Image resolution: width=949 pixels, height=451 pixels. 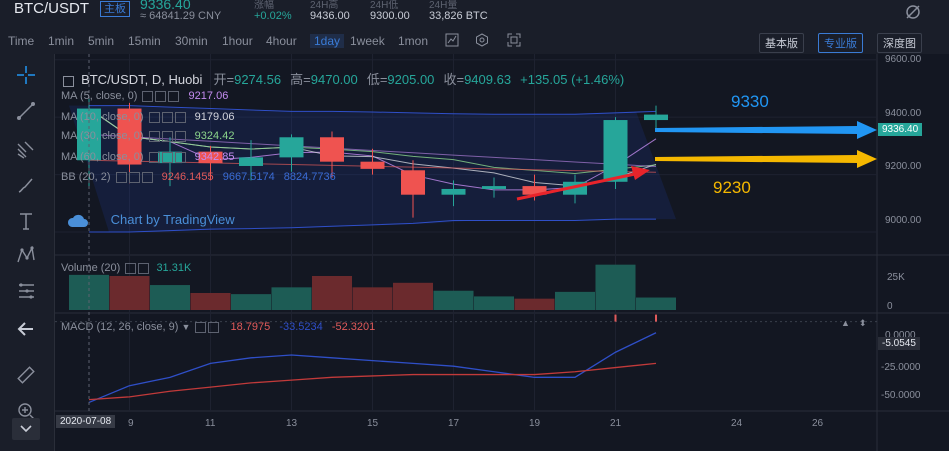 I want to click on ma30-legend: MA (30, close, 0) 9324.42, so click(x=147, y=136).